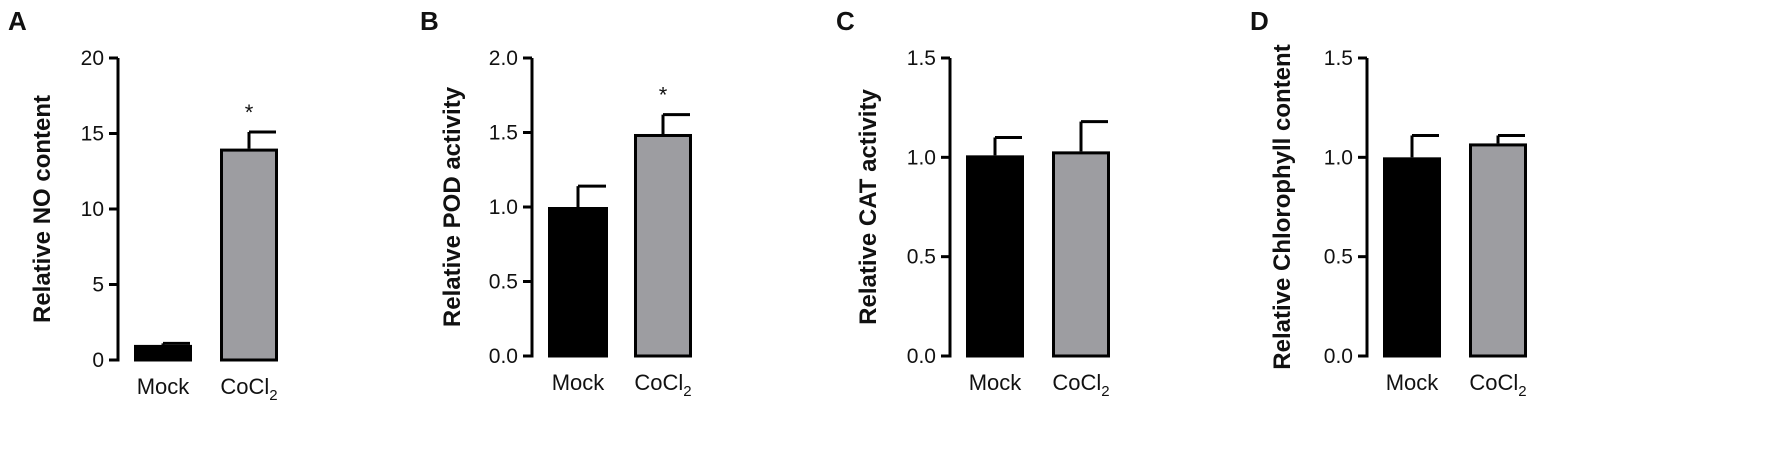  I want to click on y-tick-label: 15, so click(92, 134).